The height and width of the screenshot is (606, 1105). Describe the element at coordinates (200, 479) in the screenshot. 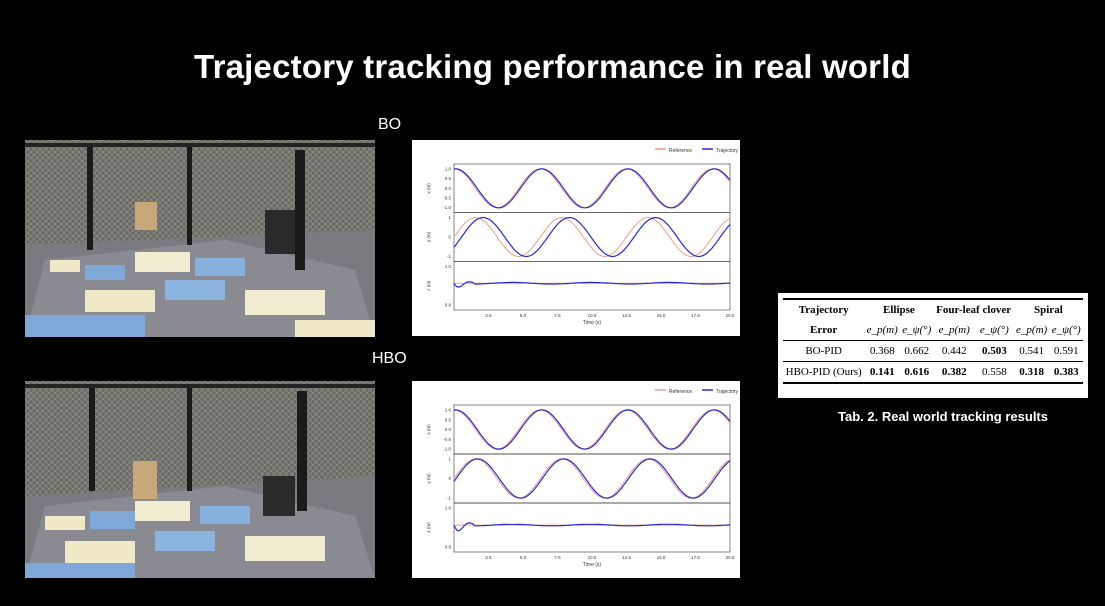

I see `hbo-lab-photo` at that location.